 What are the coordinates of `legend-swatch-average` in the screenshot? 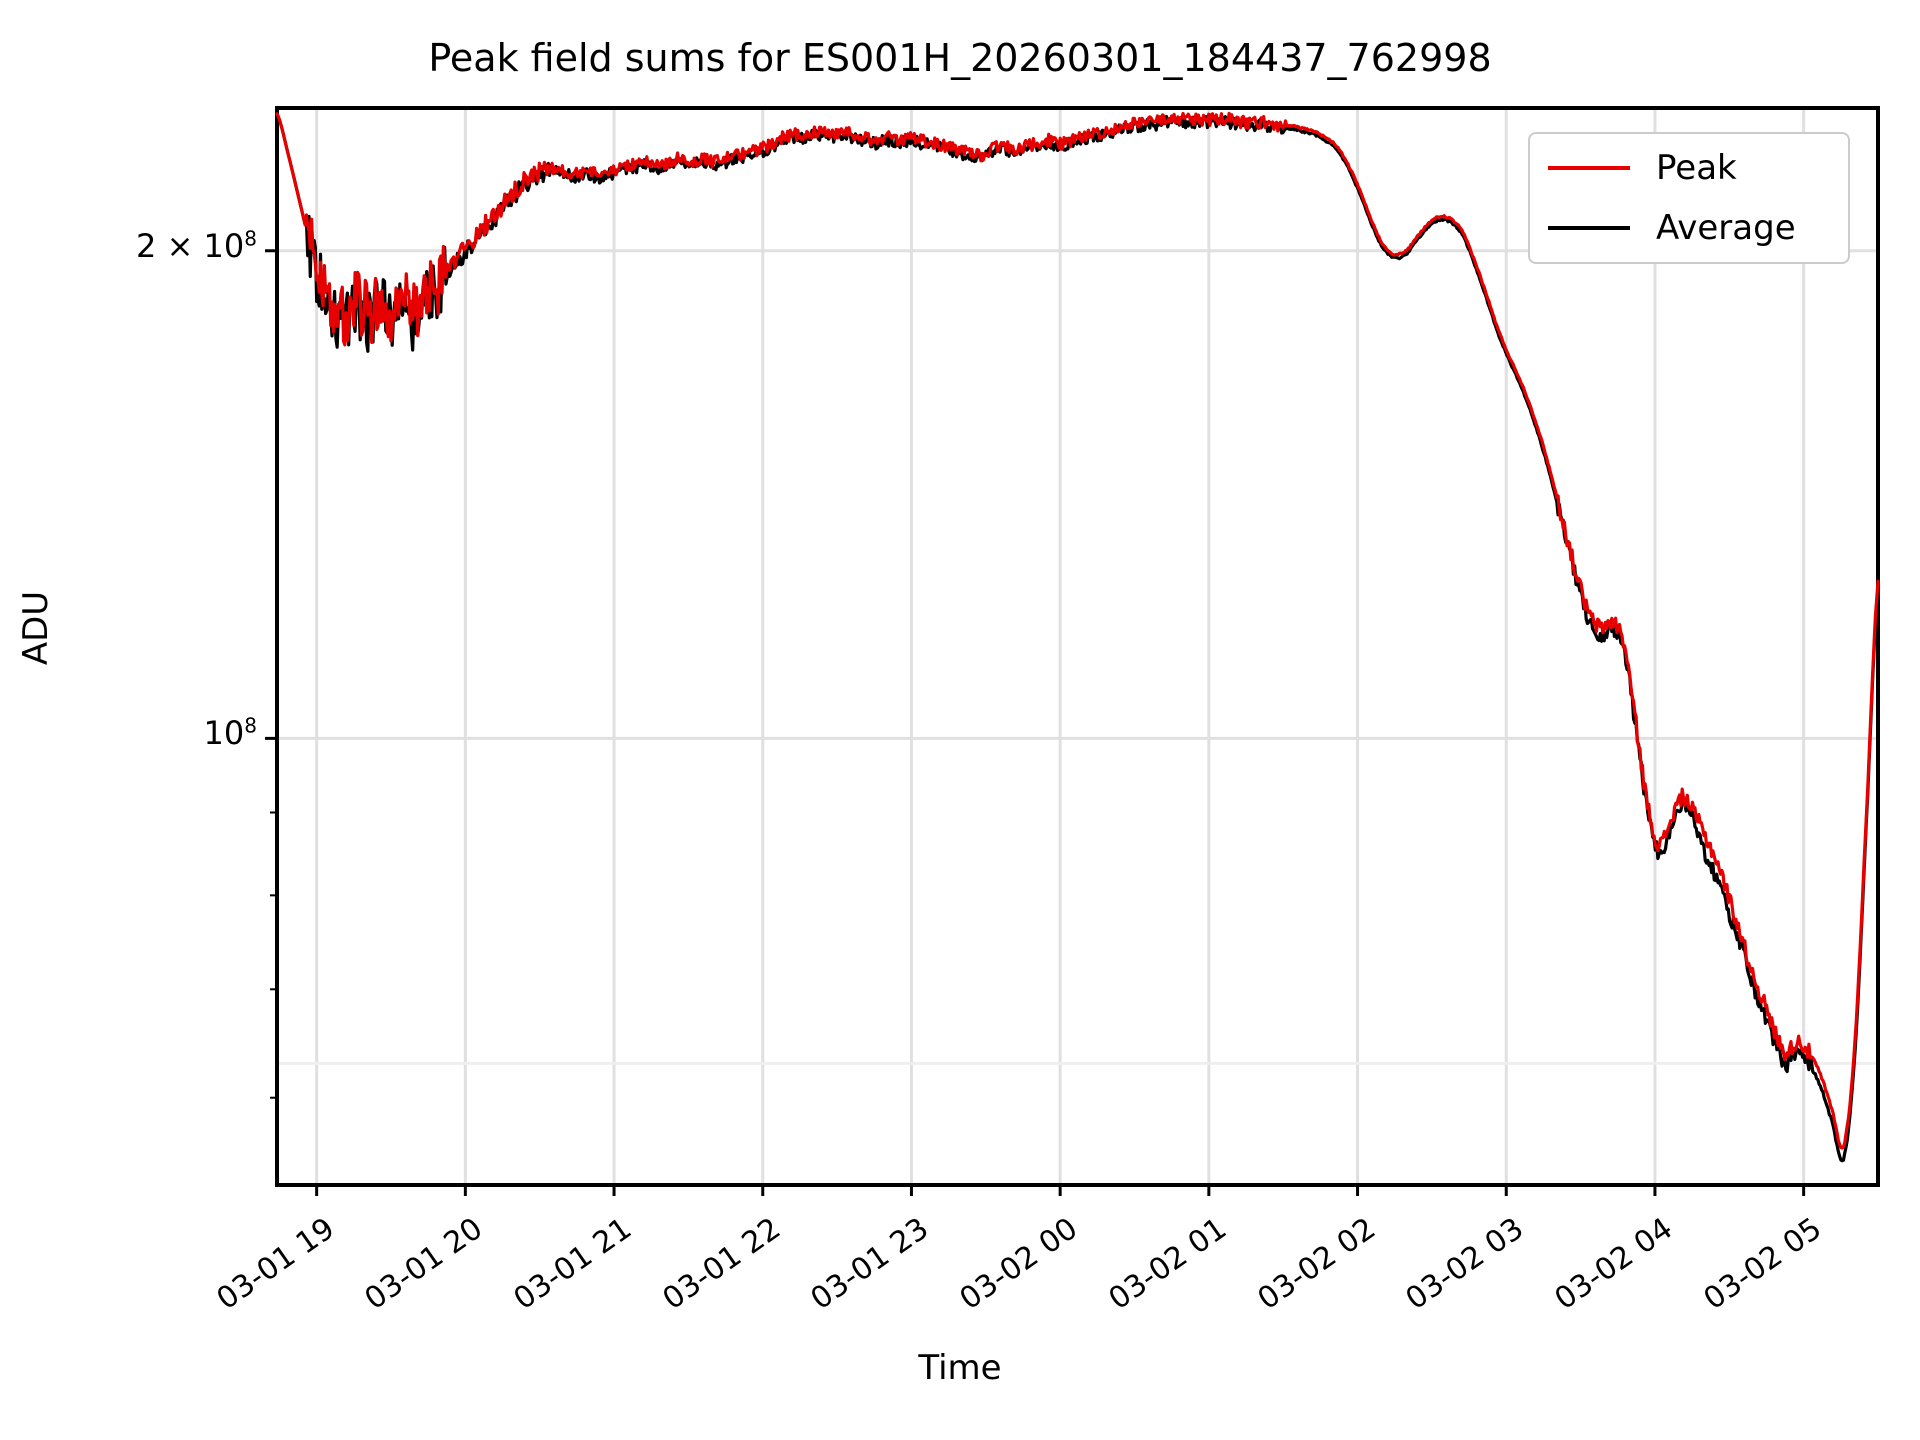 It's located at (1589, 228).